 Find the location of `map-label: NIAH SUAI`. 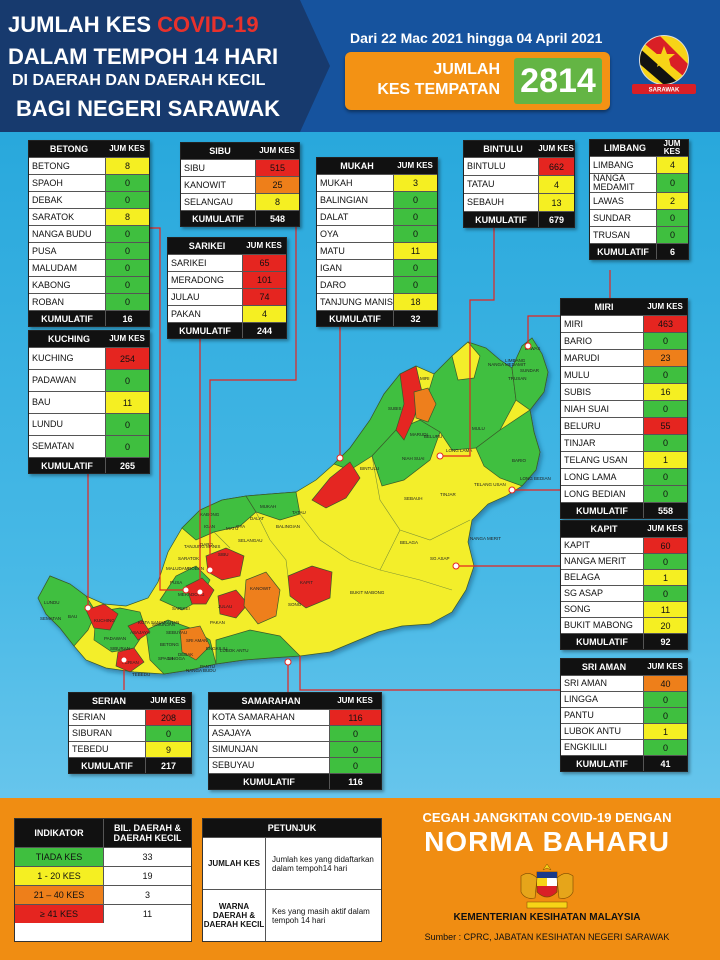

map-label: NIAH SUAI is located at coordinates (413, 458).